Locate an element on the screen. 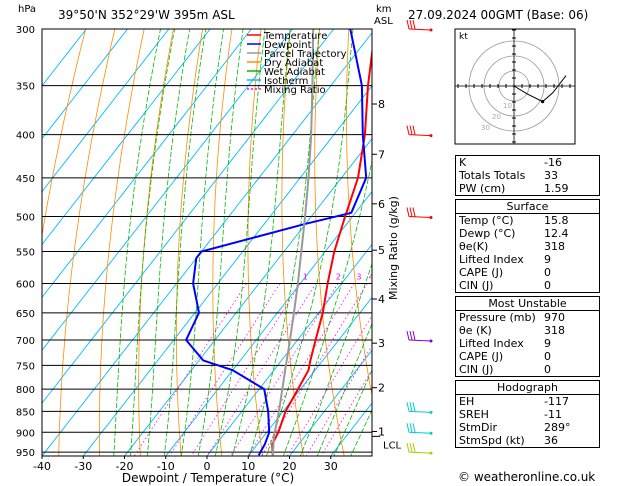 The height and width of the screenshot is (486, 629). hodograph-ring-label: 10 is located at coordinates (507, 106).